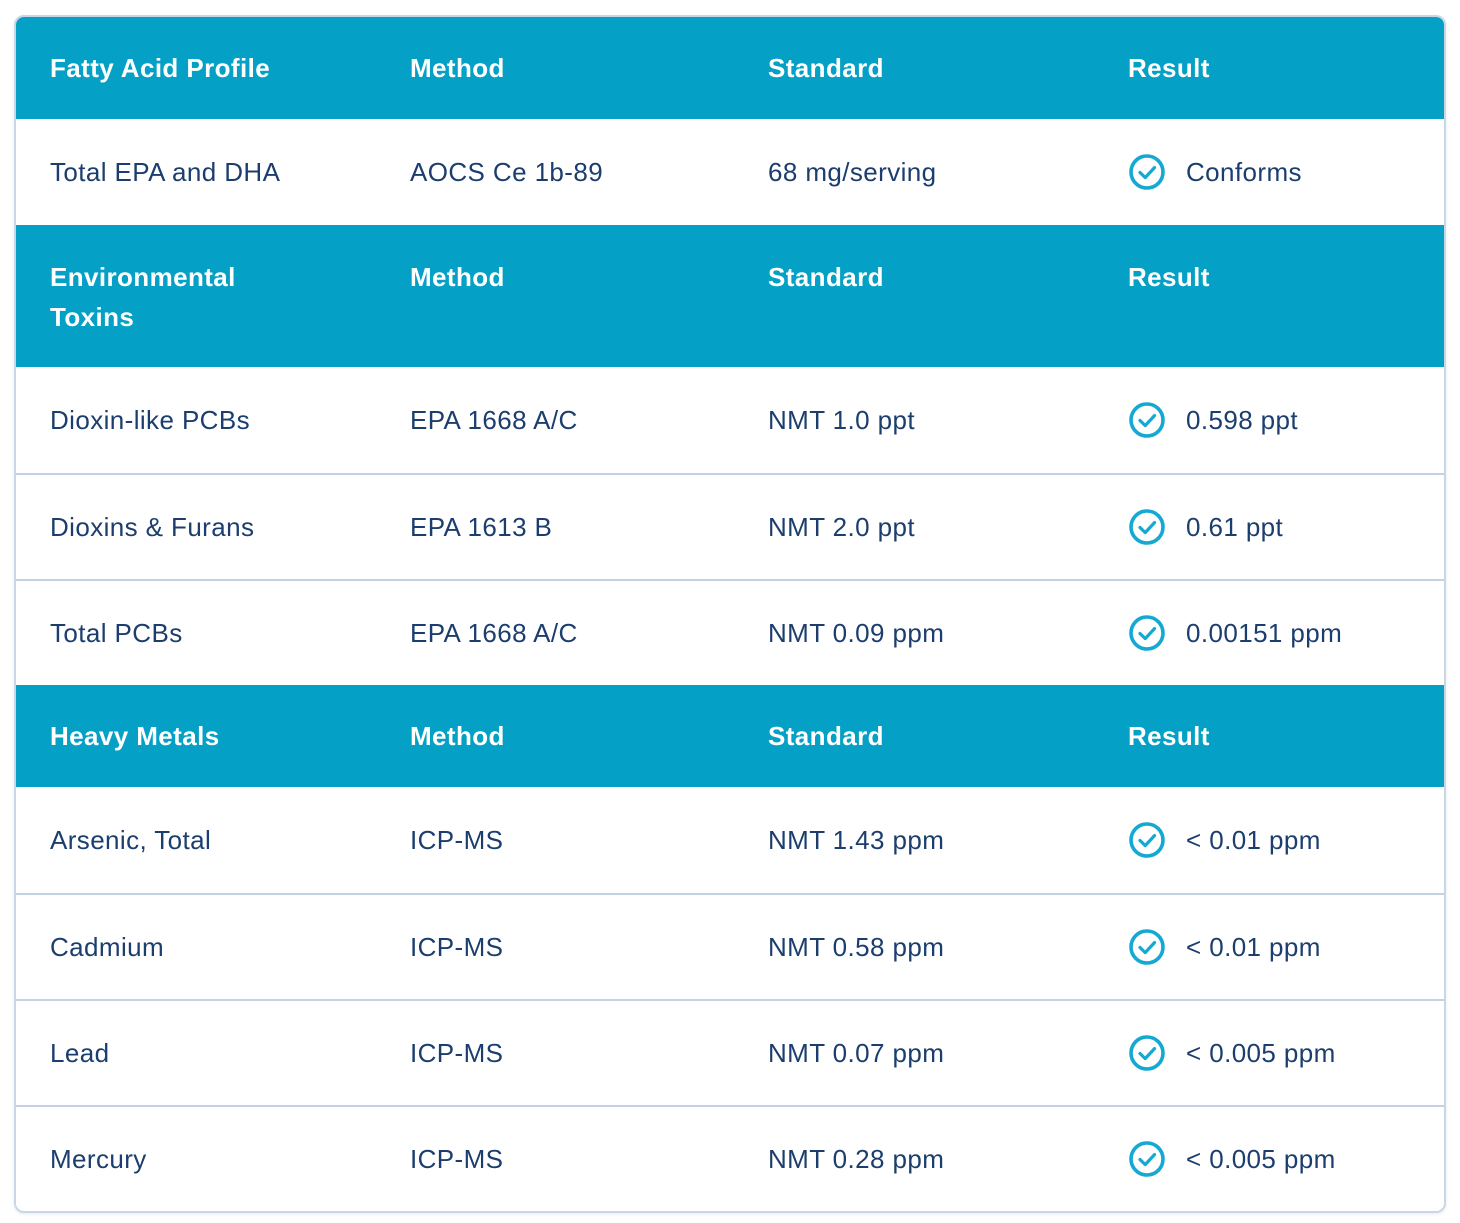 This screenshot has width=1460, height=1223. Describe the element at coordinates (1244, 171) in the screenshot. I see `result-value: Conforms` at that location.